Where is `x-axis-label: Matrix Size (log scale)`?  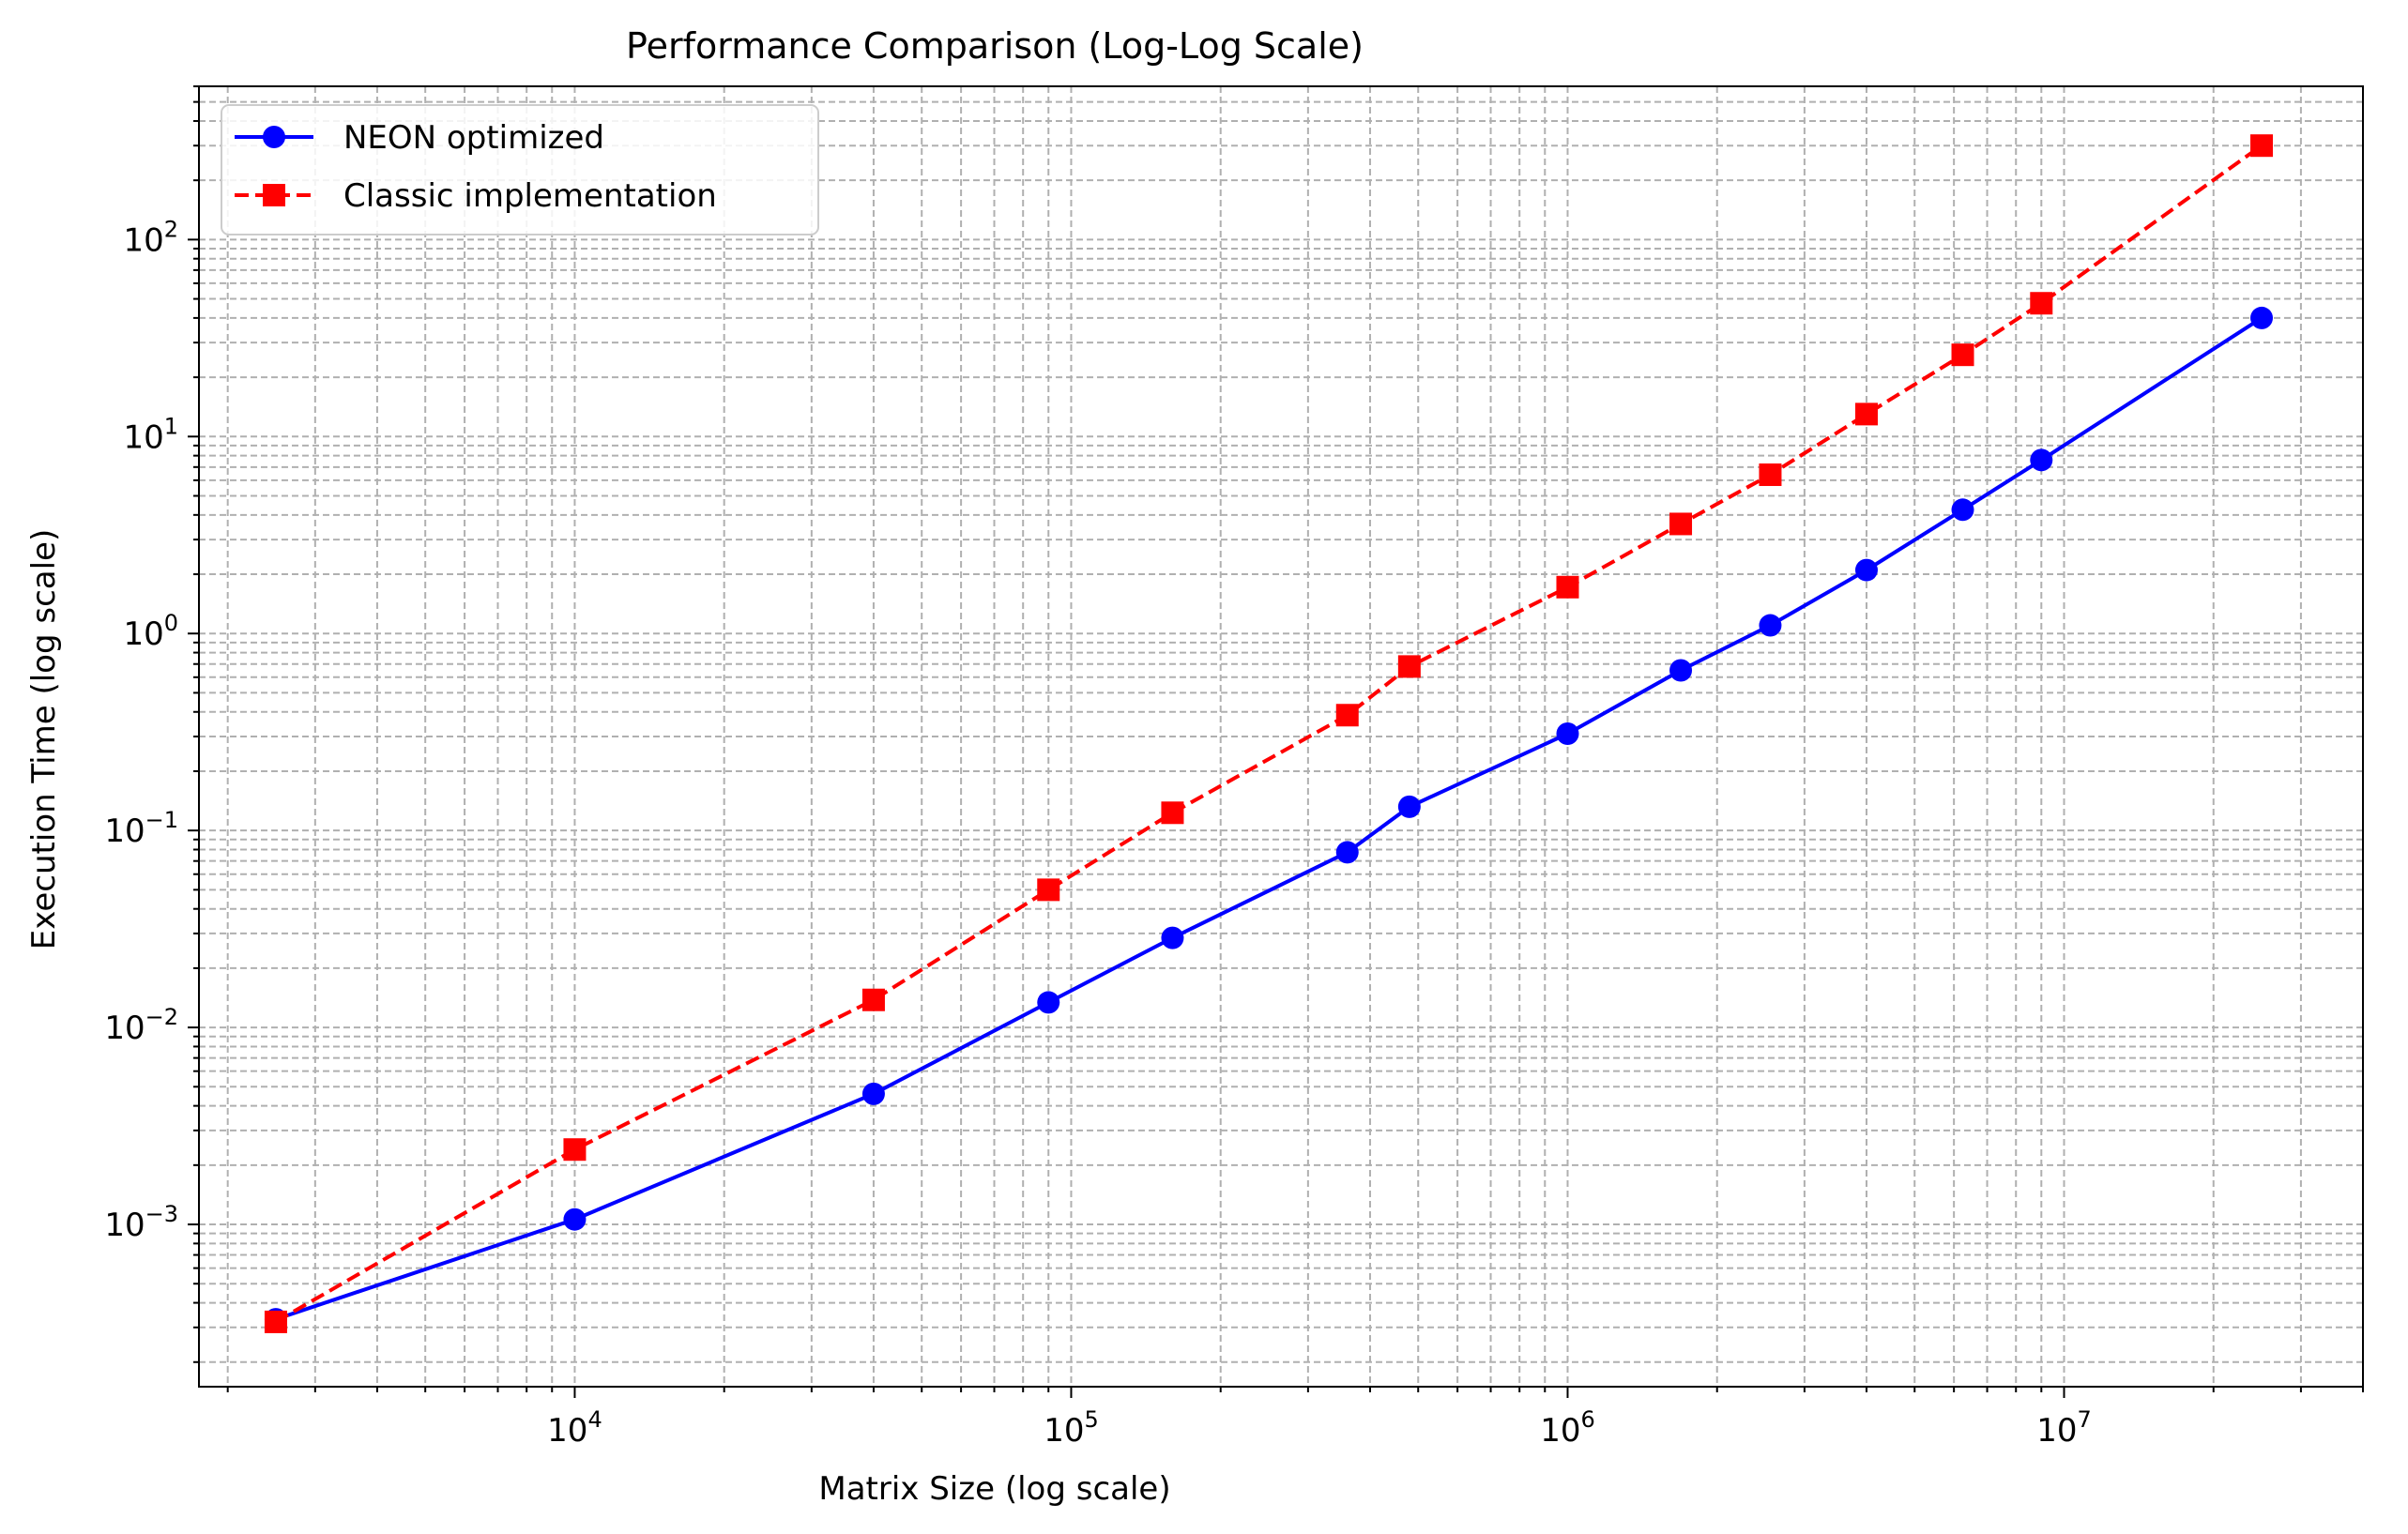 x-axis-label: Matrix Size (log scale) is located at coordinates (994, 1489).